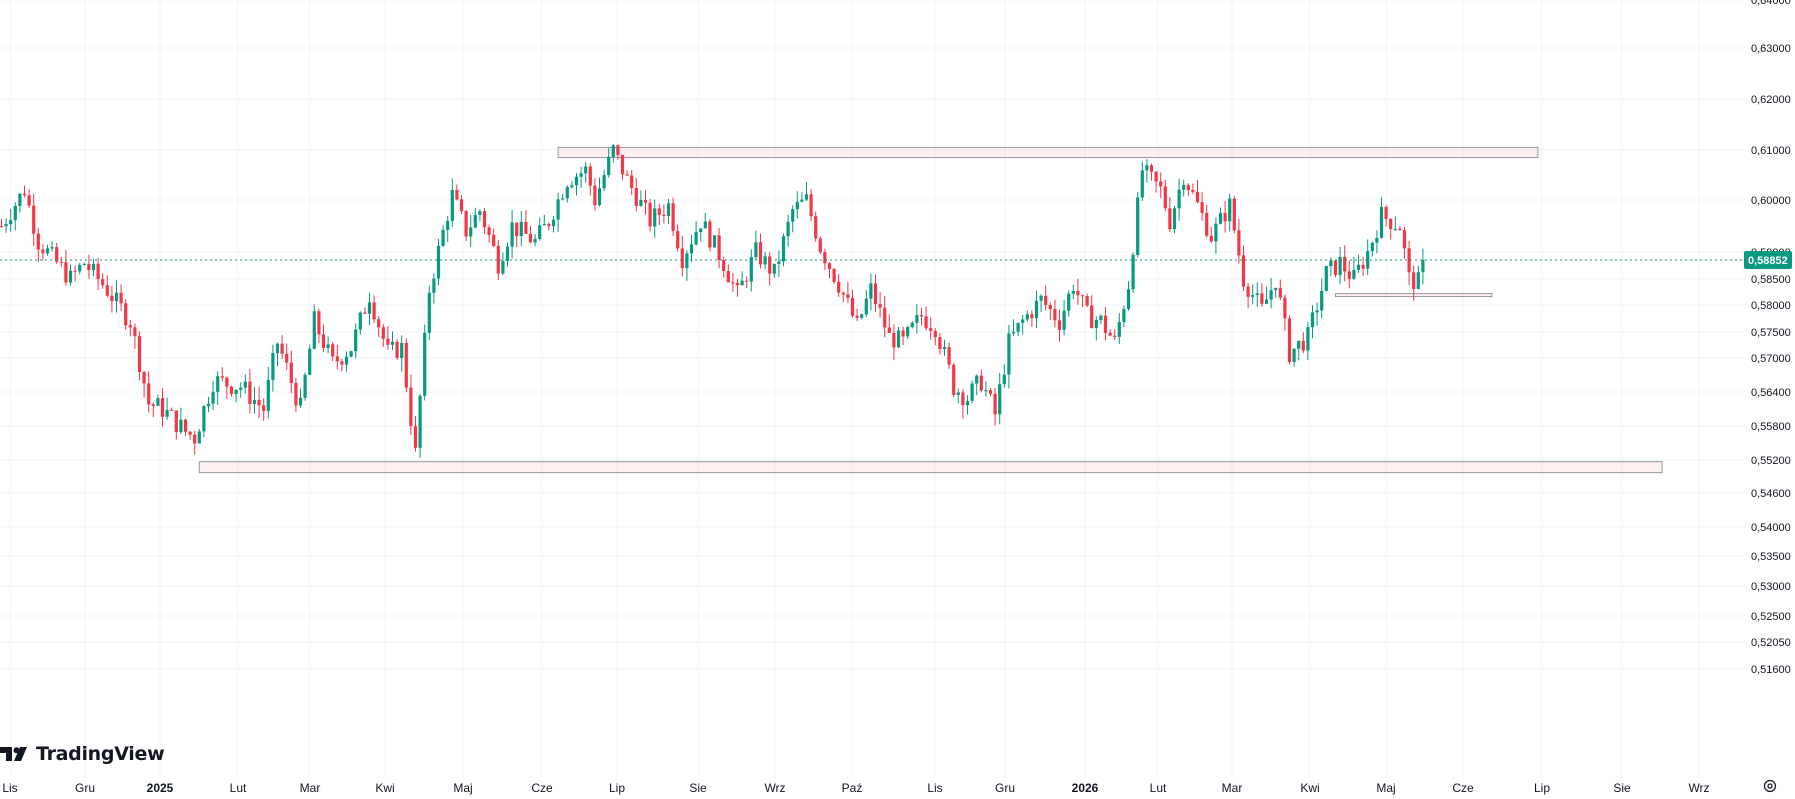 Image resolution: width=1795 pixels, height=799 pixels. I want to click on tradingview-logo: TradingView, so click(82, 754).